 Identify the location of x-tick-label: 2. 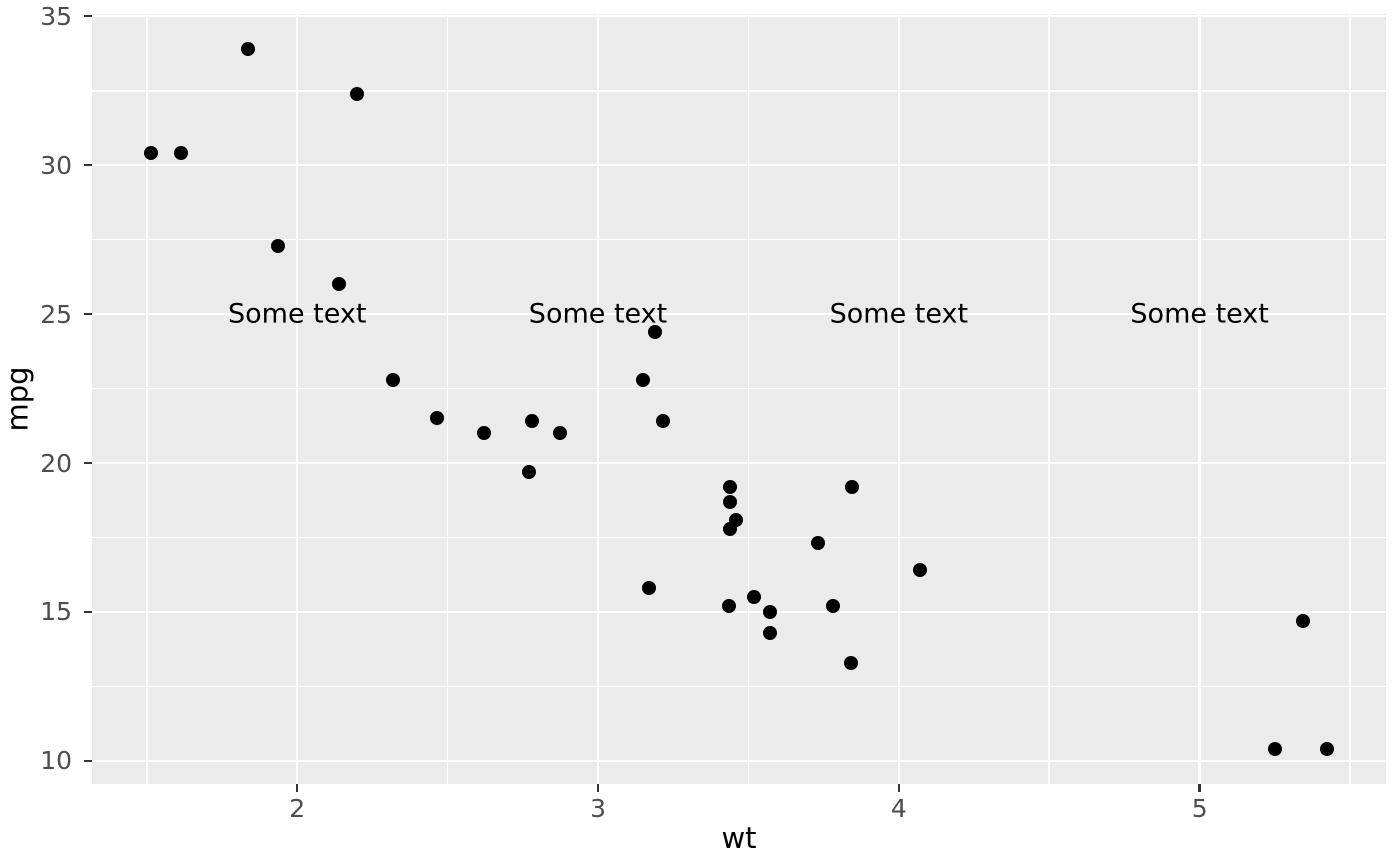
(297, 808).